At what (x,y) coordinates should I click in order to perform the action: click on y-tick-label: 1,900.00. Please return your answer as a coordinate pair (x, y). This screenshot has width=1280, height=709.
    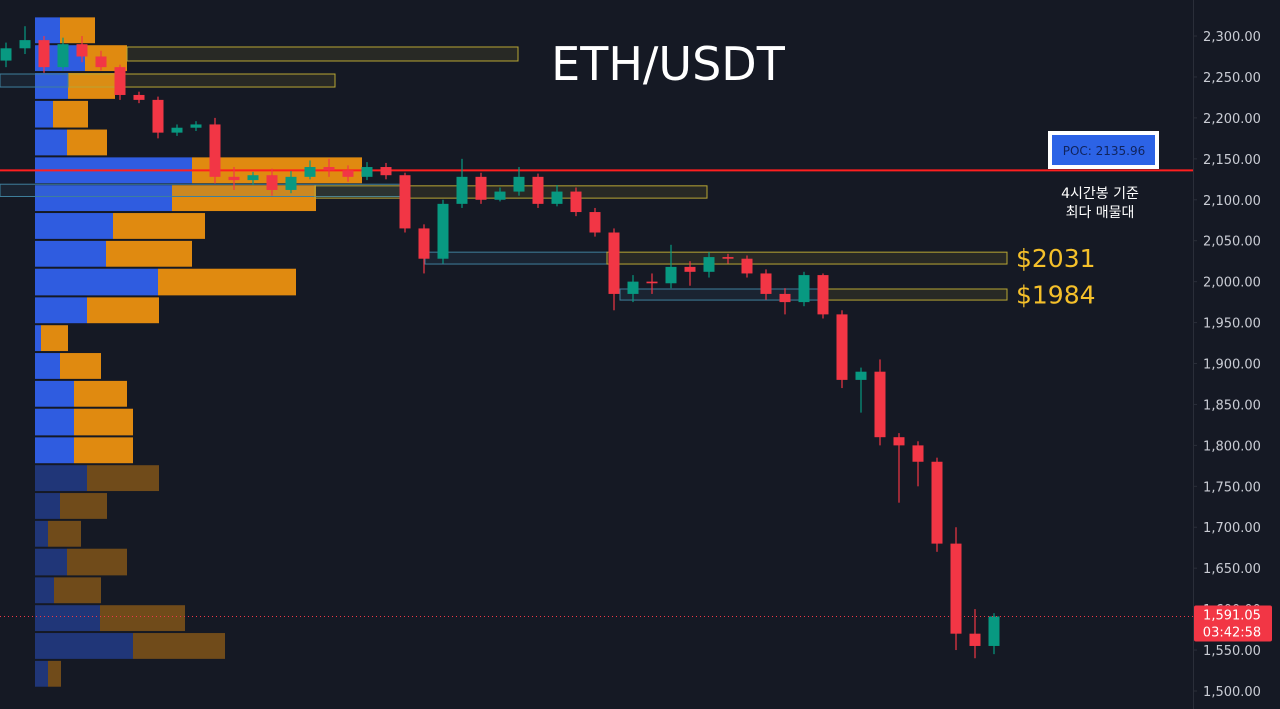
    Looking at the image, I should click on (1232, 365).